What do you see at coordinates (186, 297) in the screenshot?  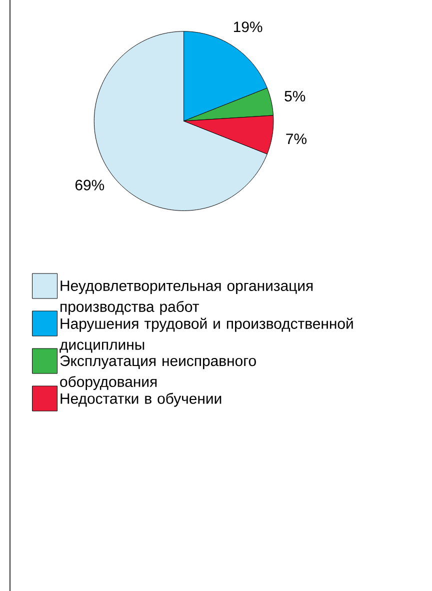 I see `legend-label: Неудовлетворительная организация производства работ` at bounding box center [186, 297].